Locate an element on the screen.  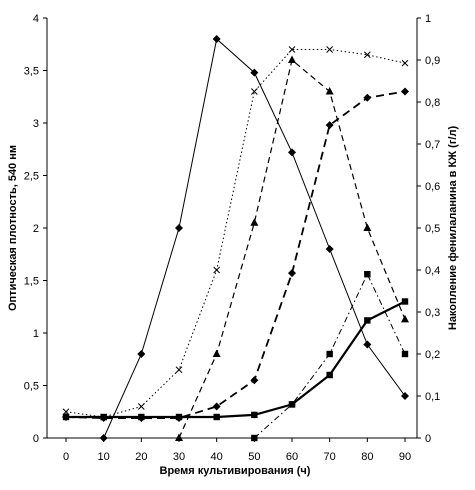
x-tick-label: 0 is located at coordinates (66, 457).